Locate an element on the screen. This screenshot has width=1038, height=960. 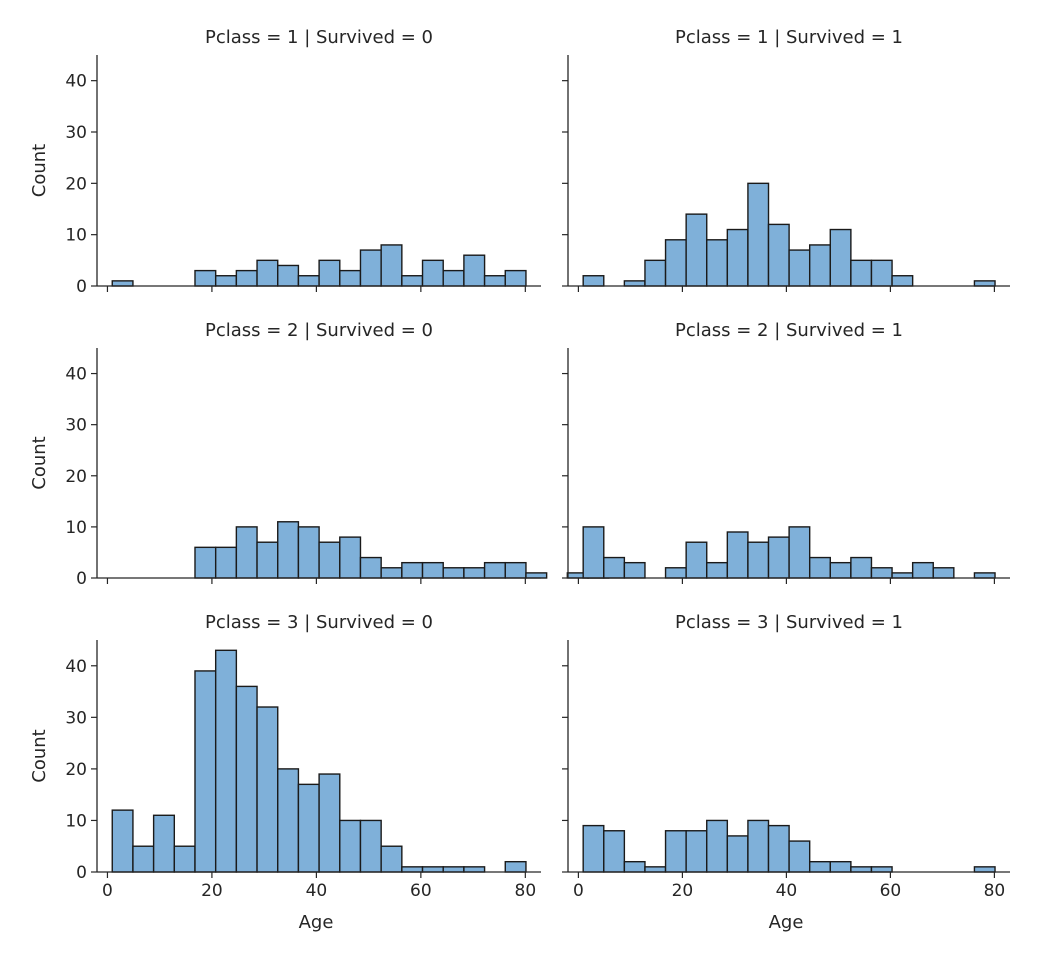
panel-title: Pclass = 3 | Survived = 1 is located at coordinates (789, 622).